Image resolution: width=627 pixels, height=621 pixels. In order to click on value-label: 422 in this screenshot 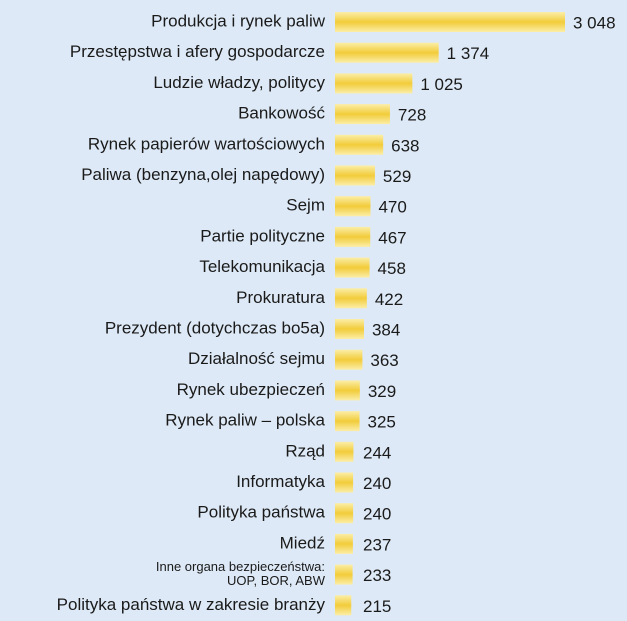, I will do `click(389, 299)`.